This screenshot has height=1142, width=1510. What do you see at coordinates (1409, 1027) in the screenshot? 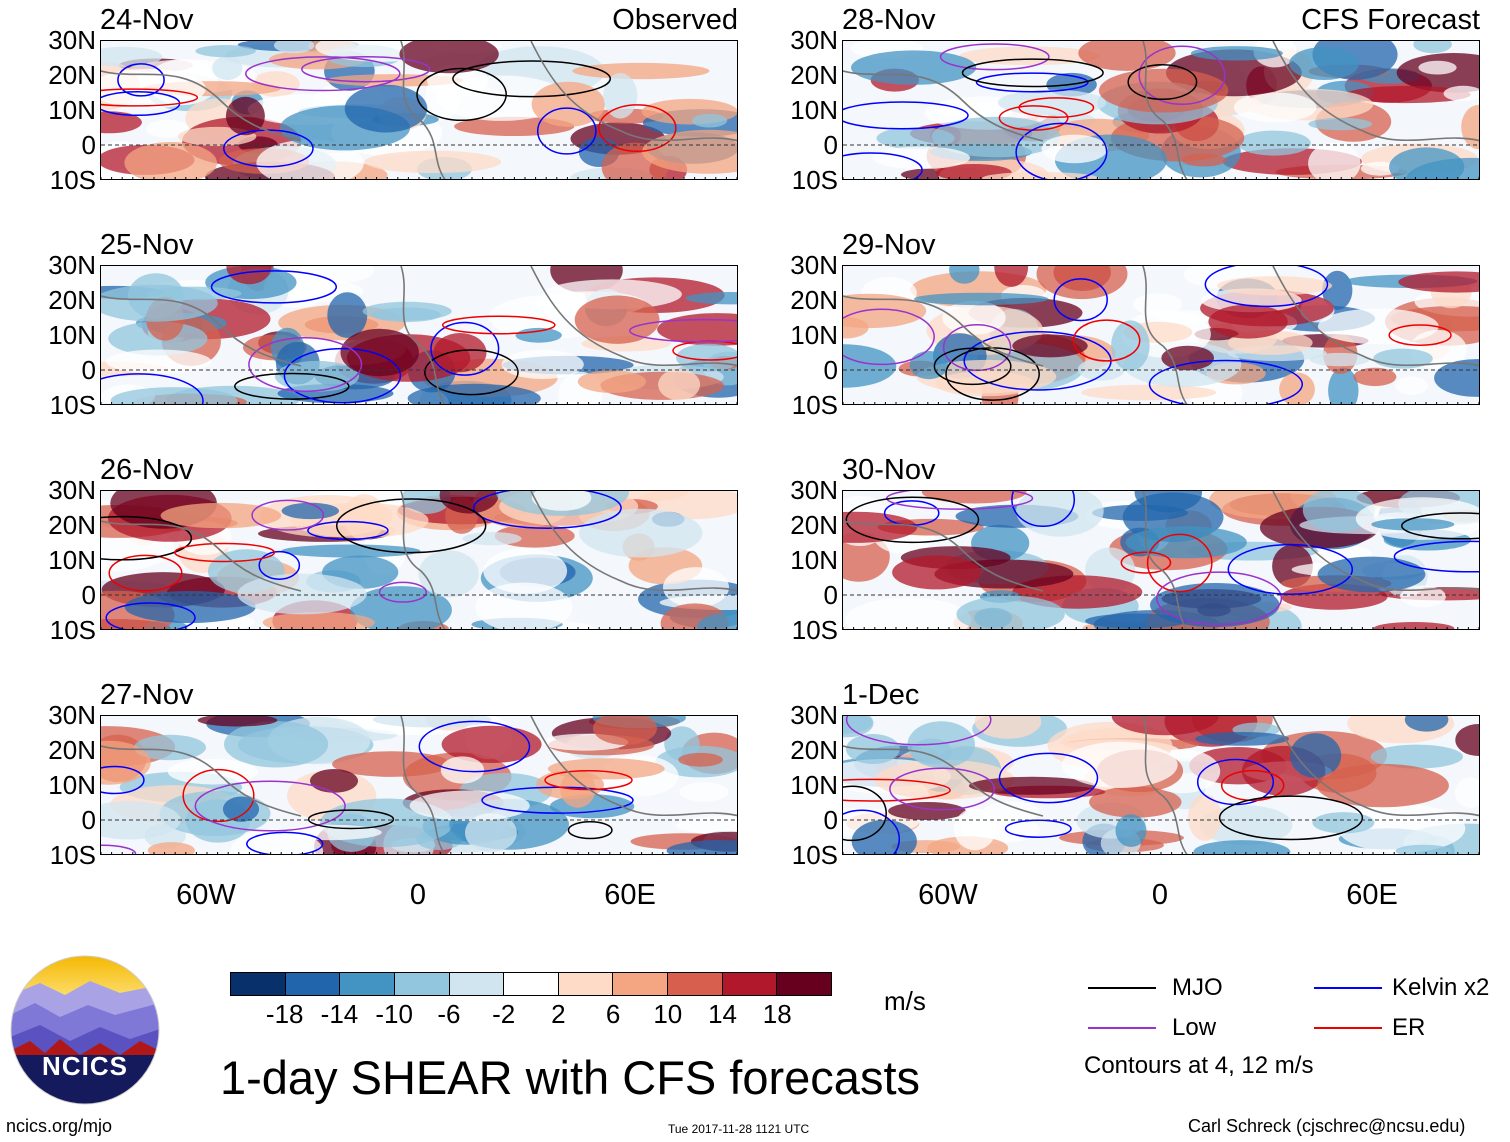
I see `legend-er-label: ER` at bounding box center [1409, 1027].